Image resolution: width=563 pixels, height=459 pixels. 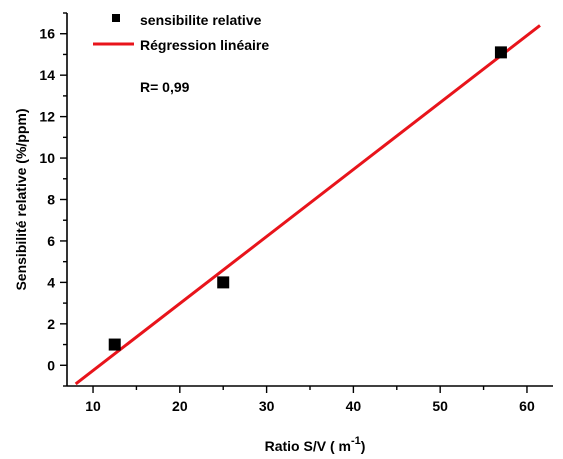 I want to click on y-tick-label: 4, so click(x=51, y=282).